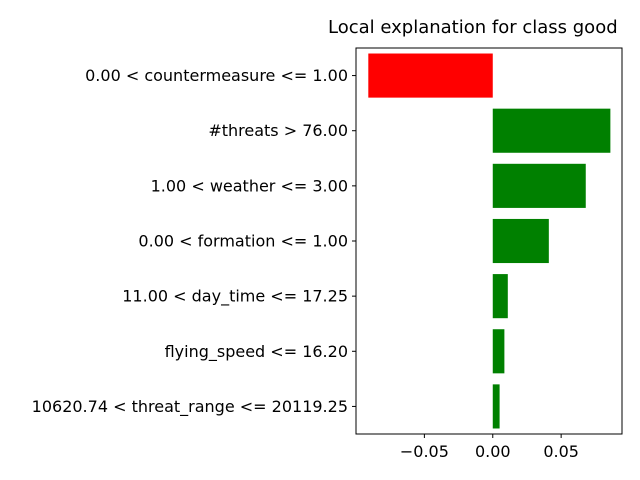  What do you see at coordinates (243, 241) in the screenshot?
I see `y-tick-label: 0.00 < formation <= 1.00` at bounding box center [243, 241].